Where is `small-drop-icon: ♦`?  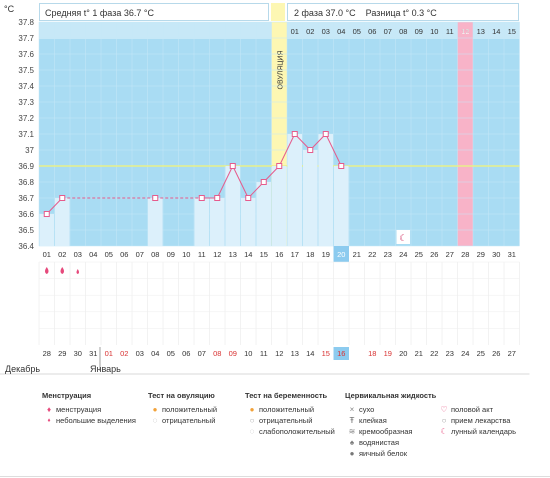 small-drop-icon: ♦ is located at coordinates (49, 420).